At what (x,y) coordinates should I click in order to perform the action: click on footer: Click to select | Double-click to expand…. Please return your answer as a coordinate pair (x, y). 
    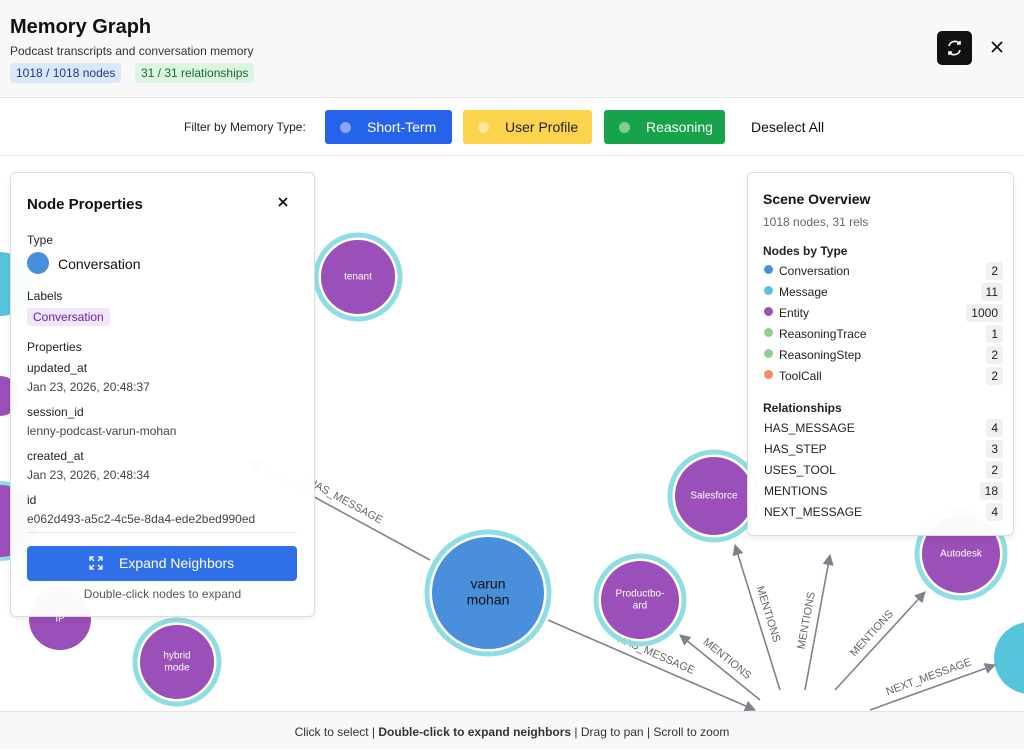
    Looking at the image, I should click on (512, 730).